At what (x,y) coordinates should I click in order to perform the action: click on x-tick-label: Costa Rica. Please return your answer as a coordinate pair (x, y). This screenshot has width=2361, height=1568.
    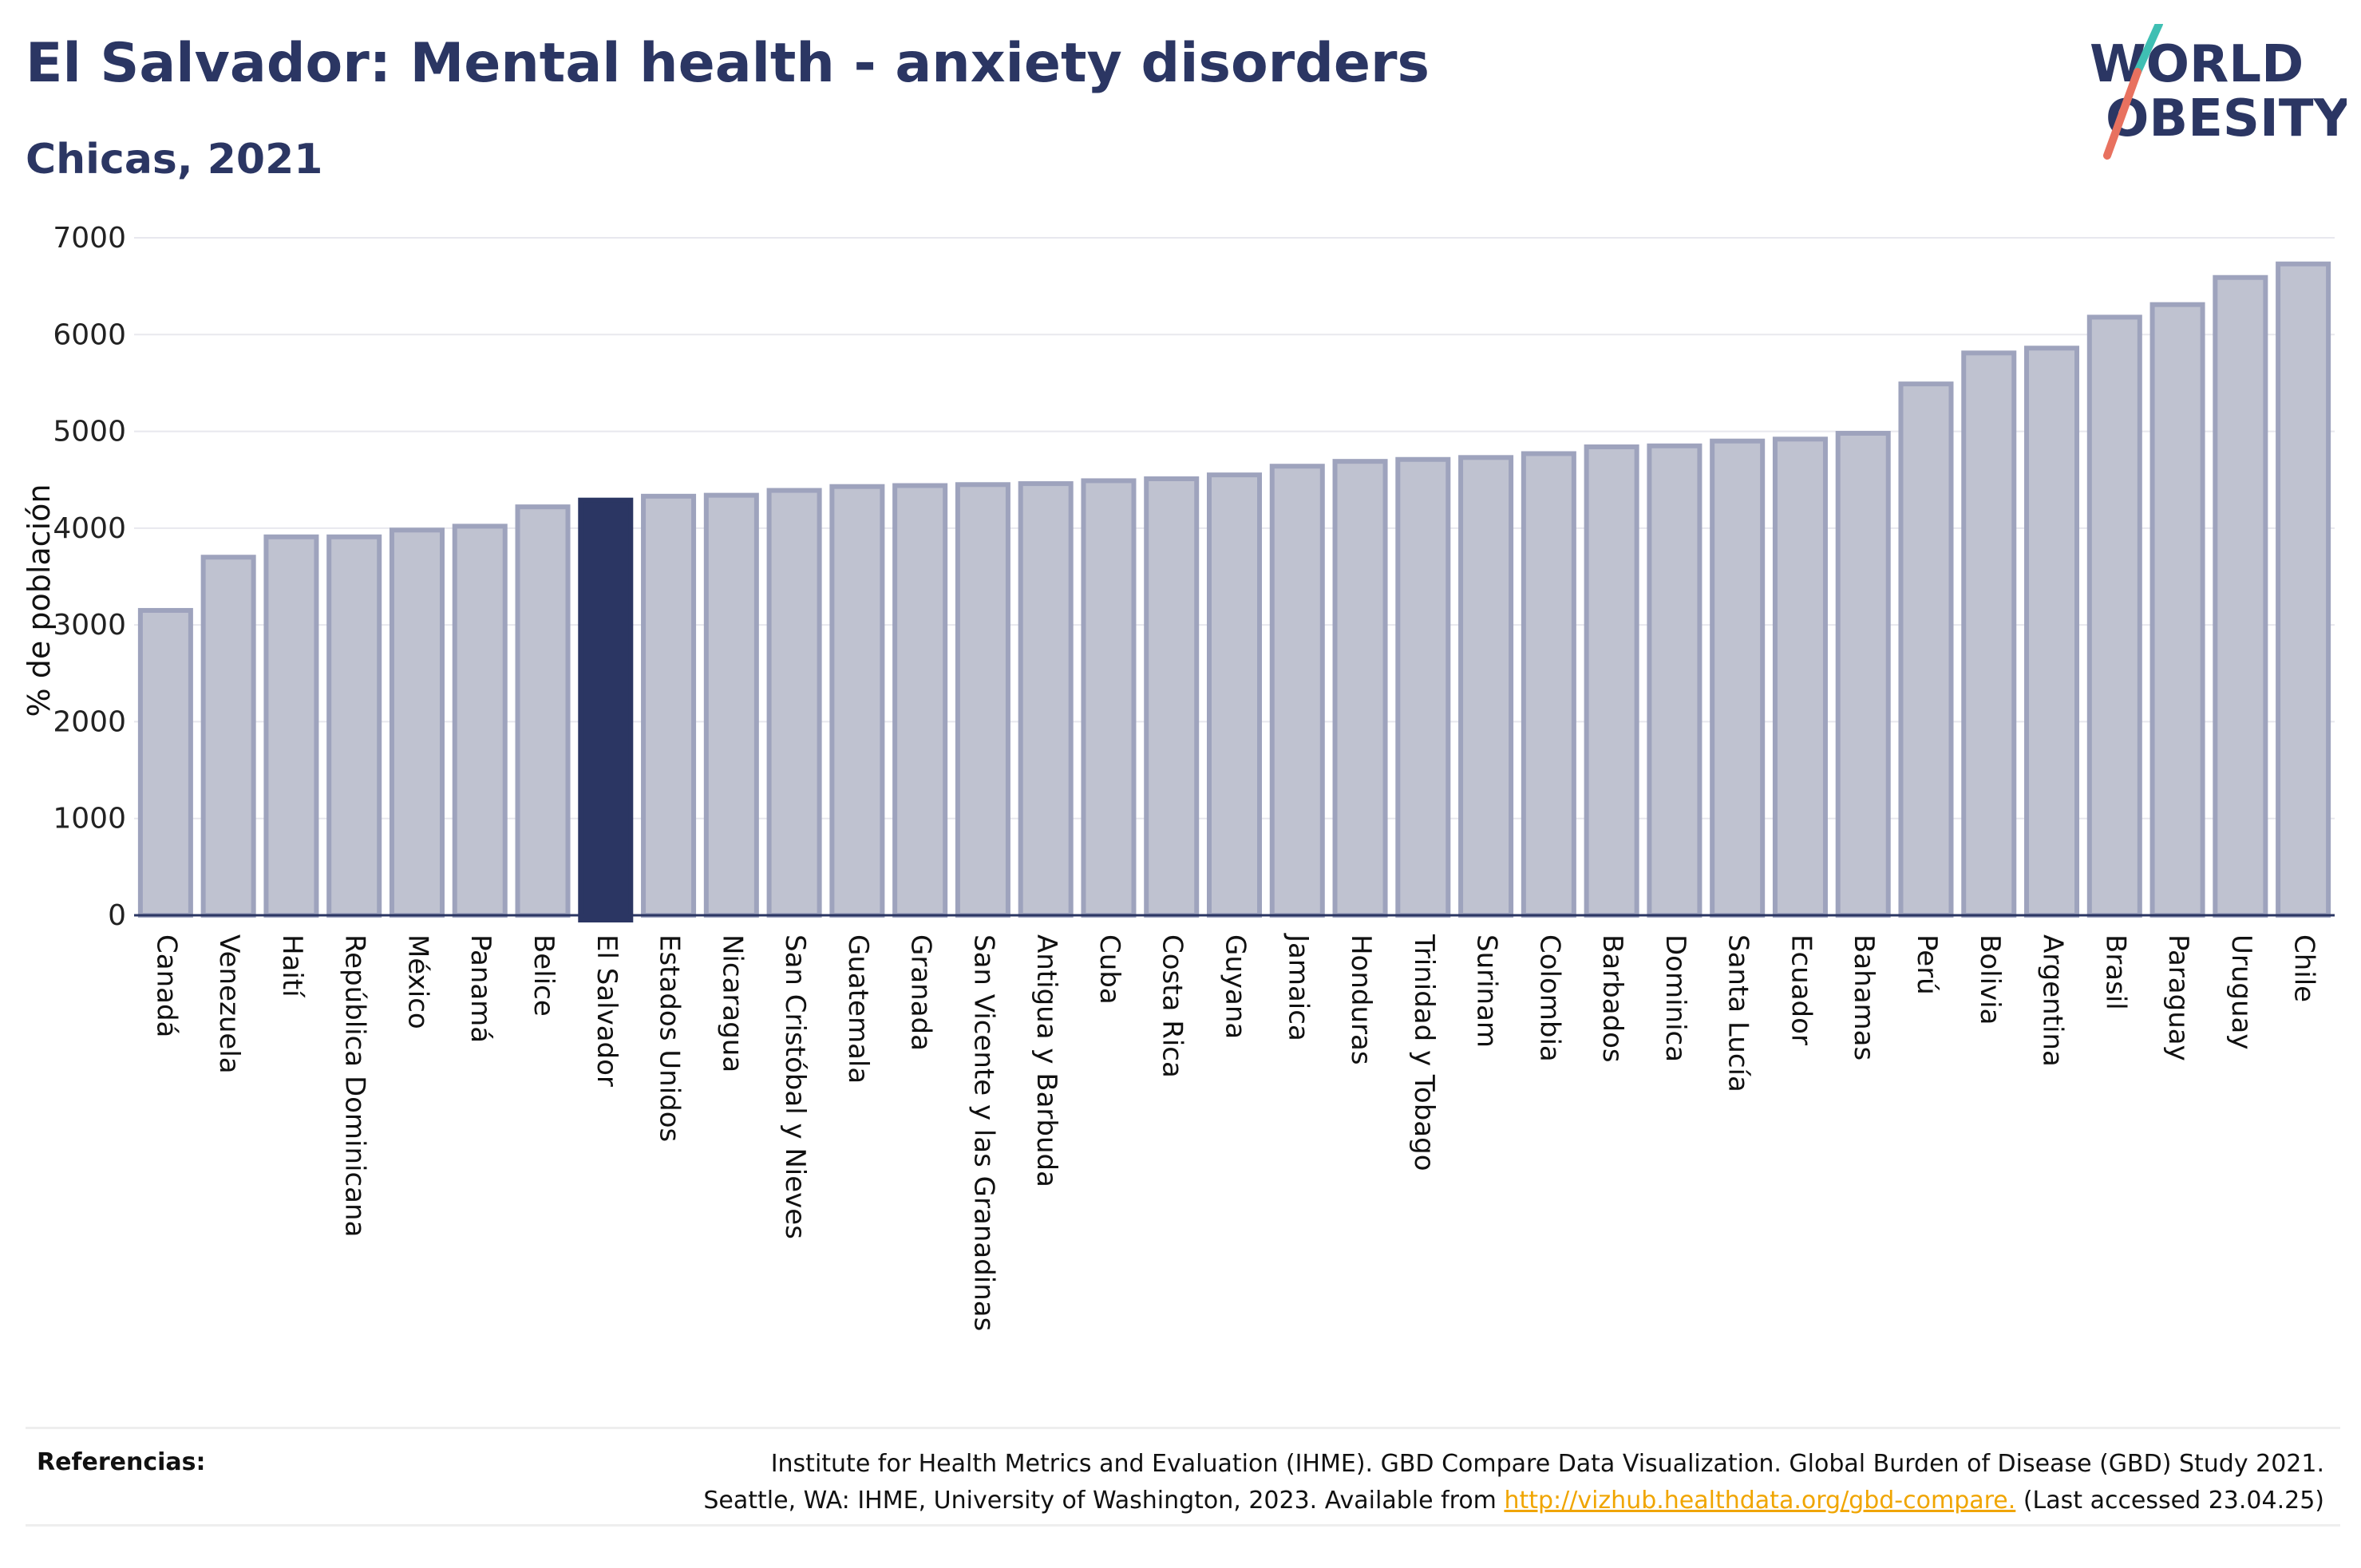
    Looking at the image, I should click on (1172, 1006).